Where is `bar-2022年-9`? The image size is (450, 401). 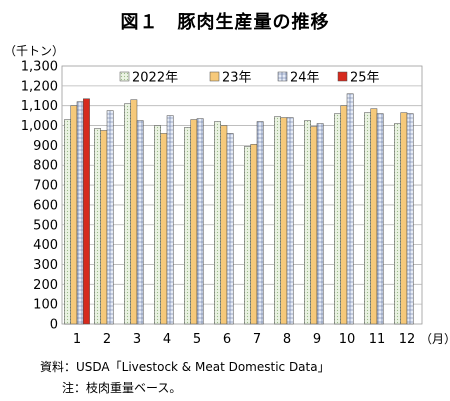 bar-2022年-9 is located at coordinates (307, 222).